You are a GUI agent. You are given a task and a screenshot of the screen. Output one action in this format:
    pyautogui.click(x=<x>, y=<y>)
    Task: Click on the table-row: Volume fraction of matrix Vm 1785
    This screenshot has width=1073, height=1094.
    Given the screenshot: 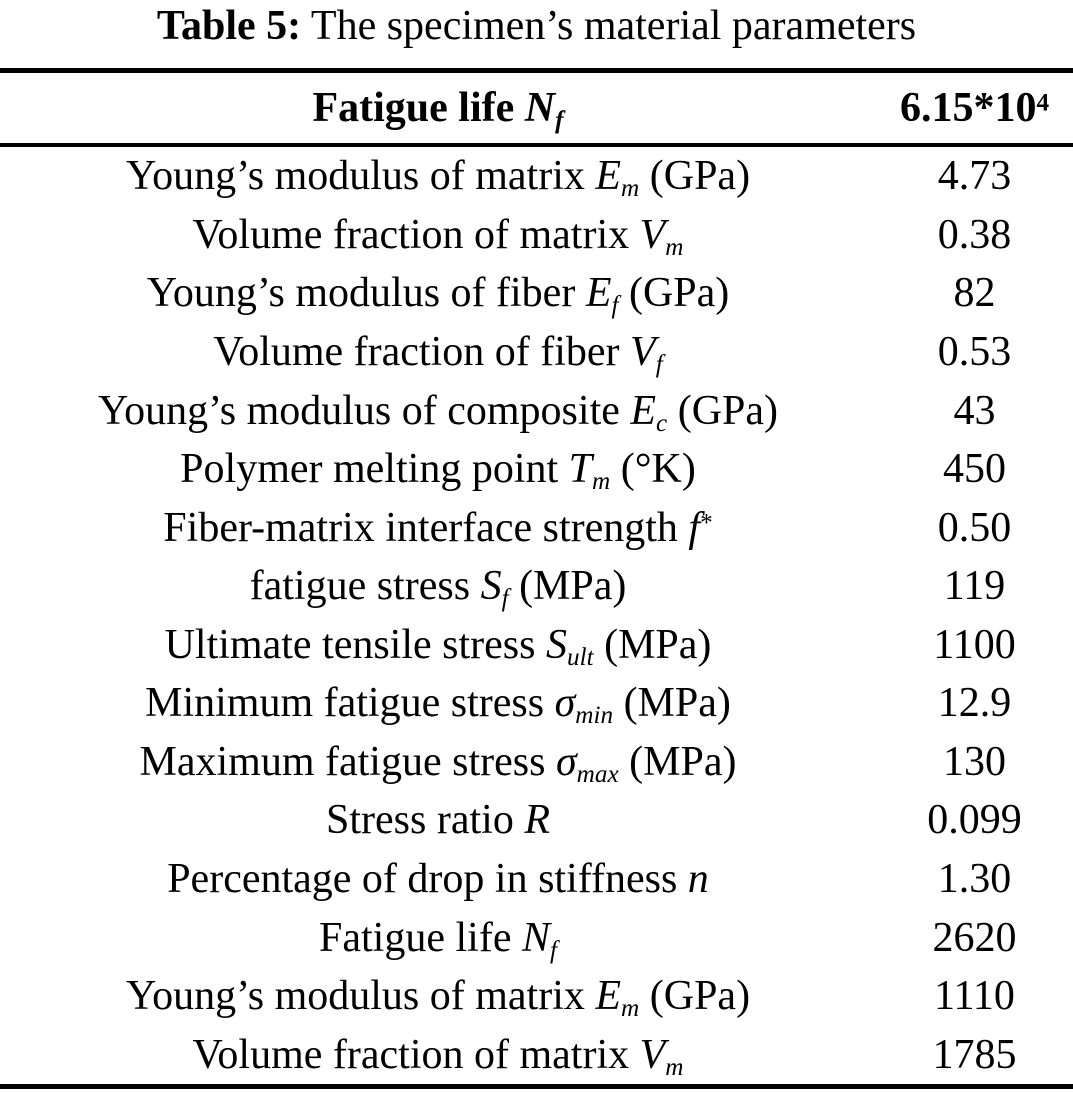 What is the action you would take?
    pyautogui.click(x=536, y=1054)
    